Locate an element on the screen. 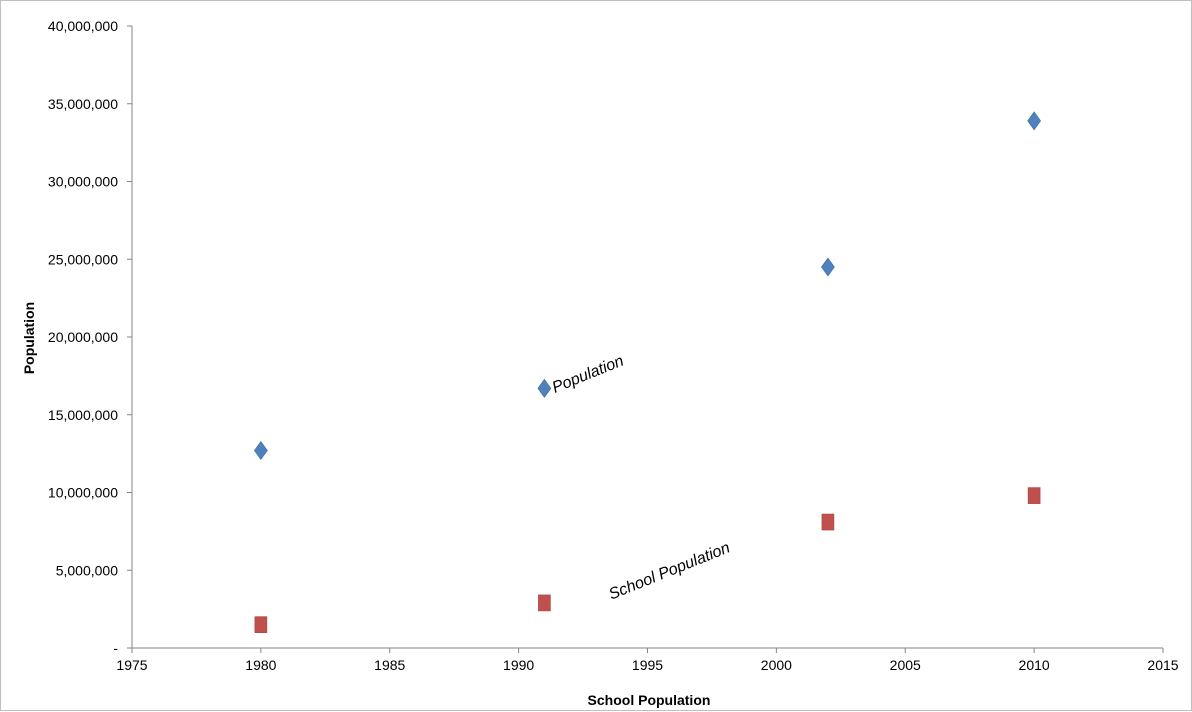 This screenshot has width=1192, height=712. x-axis-ticks: 1975 1980 1985 1990 1995 2000 2005 2010 2015 is located at coordinates (647, 660).